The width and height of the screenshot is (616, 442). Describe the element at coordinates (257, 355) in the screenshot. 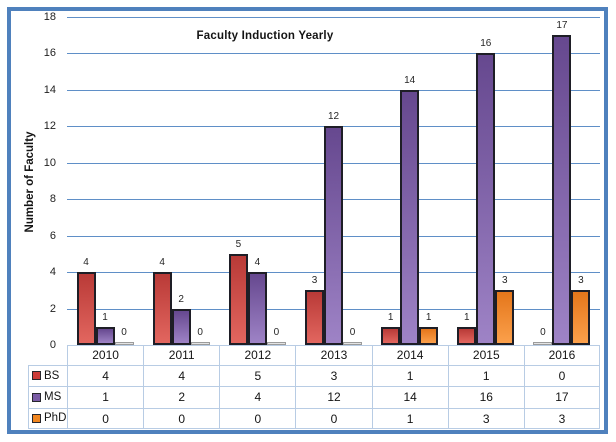

I see `year-header-cell: 2012` at that location.